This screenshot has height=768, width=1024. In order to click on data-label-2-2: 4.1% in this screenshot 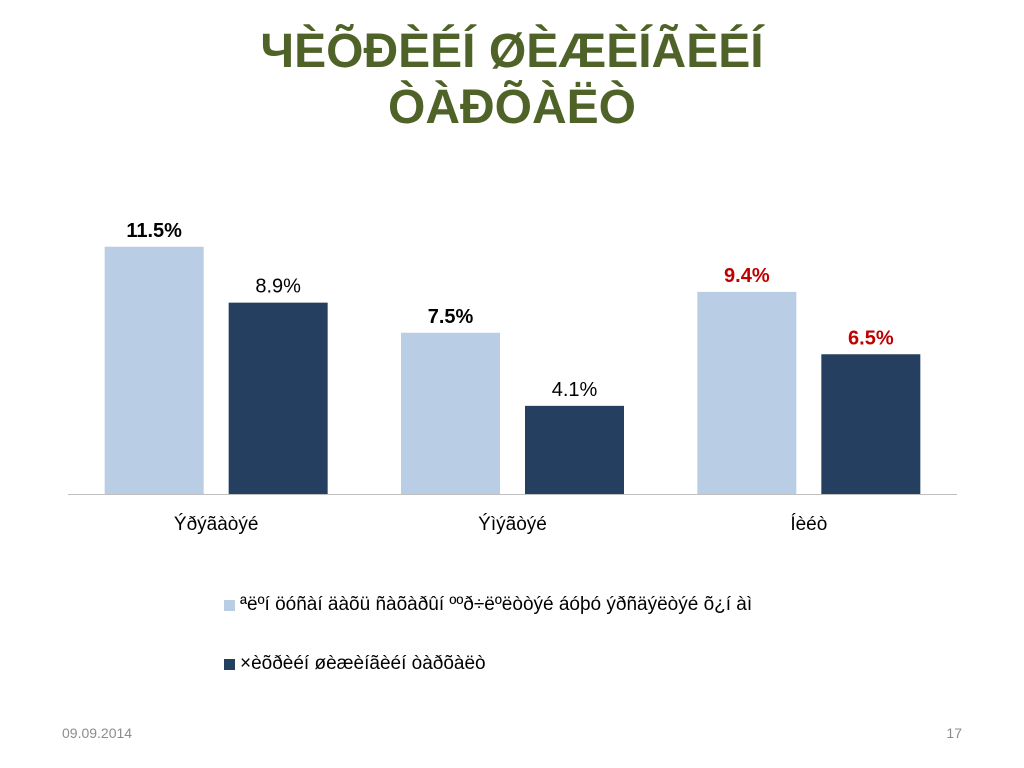, I will do `click(575, 390)`.